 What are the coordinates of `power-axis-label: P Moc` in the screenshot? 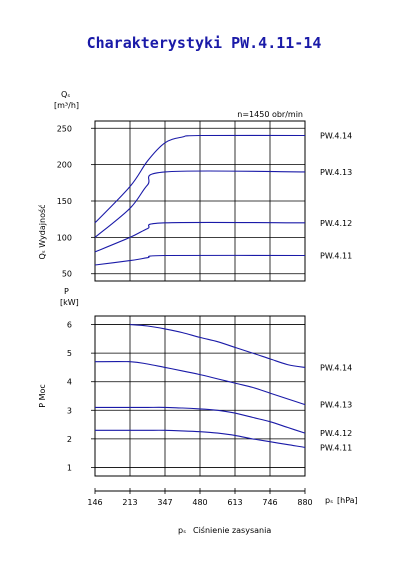 It's located at (42, 396).